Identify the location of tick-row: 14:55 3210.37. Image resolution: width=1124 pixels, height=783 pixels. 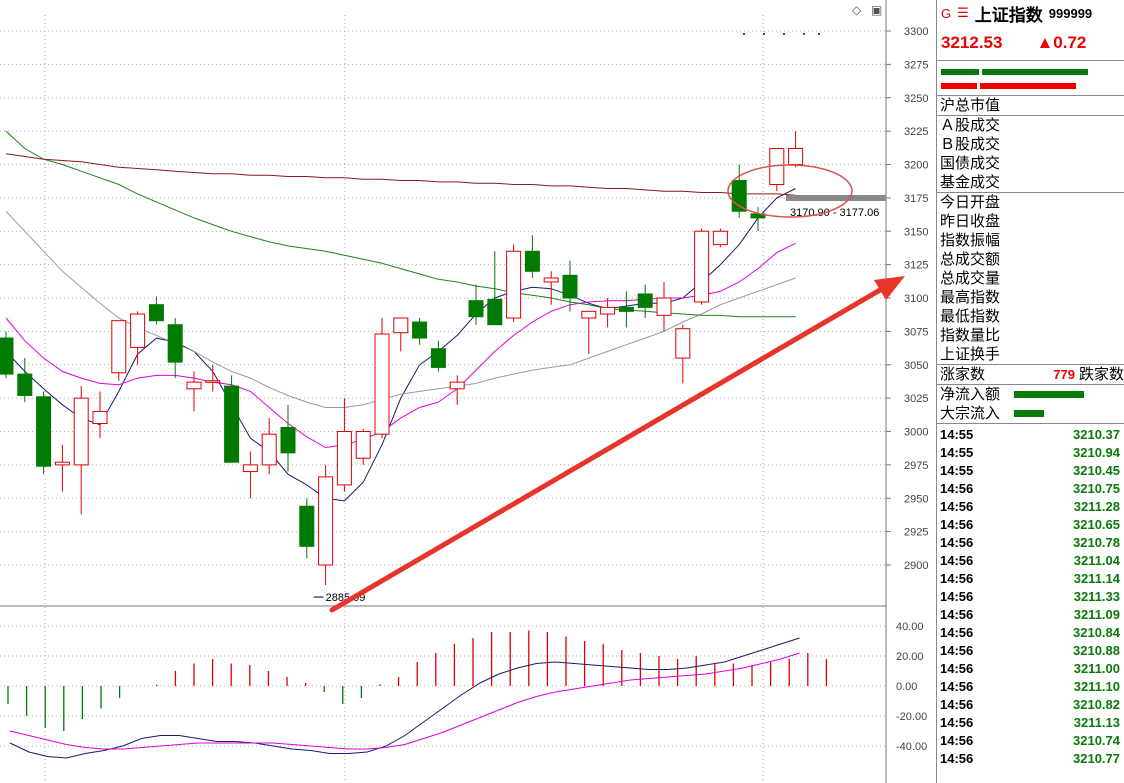
(1030, 435).